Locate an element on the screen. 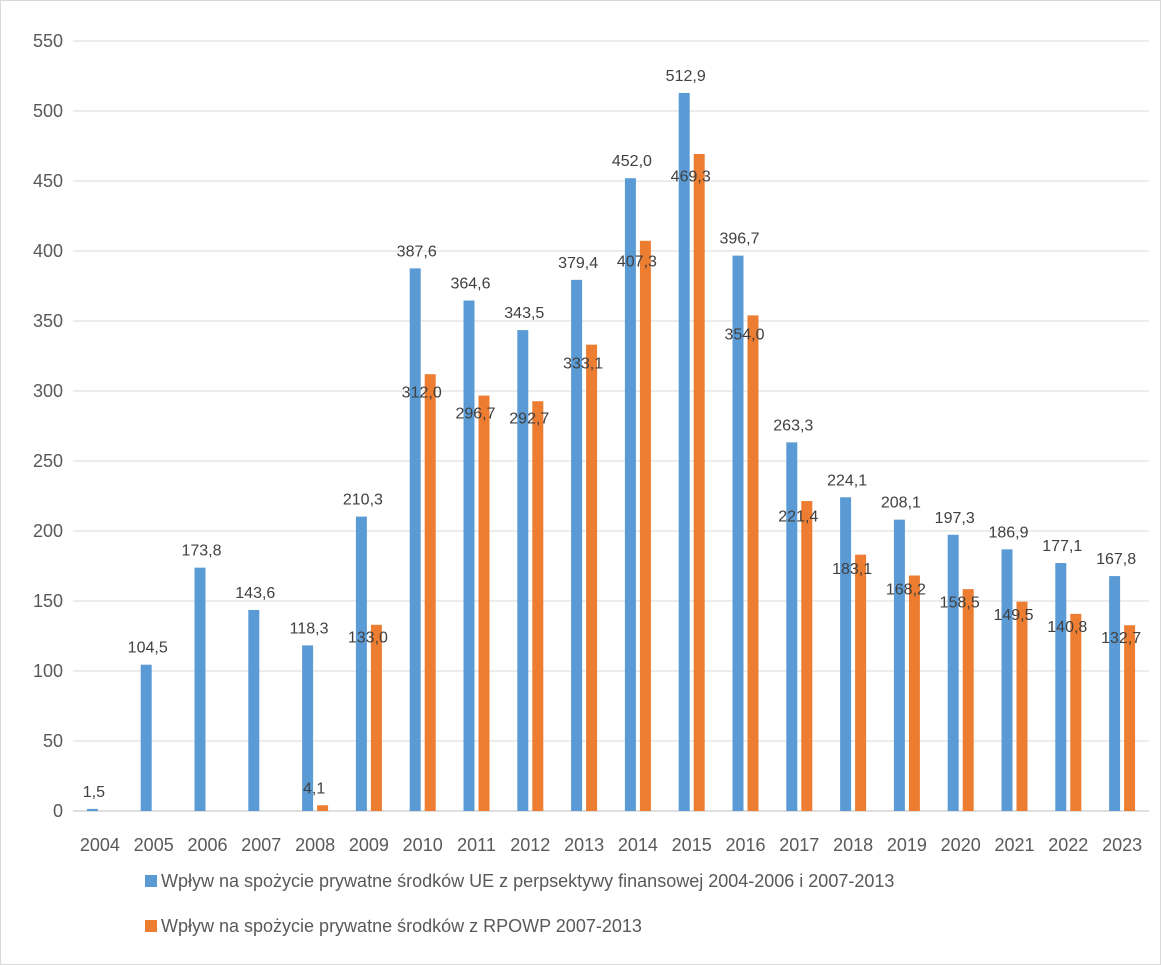 This screenshot has width=1161, height=965. data-label-ue-2018: 224,1 is located at coordinates (847, 480).